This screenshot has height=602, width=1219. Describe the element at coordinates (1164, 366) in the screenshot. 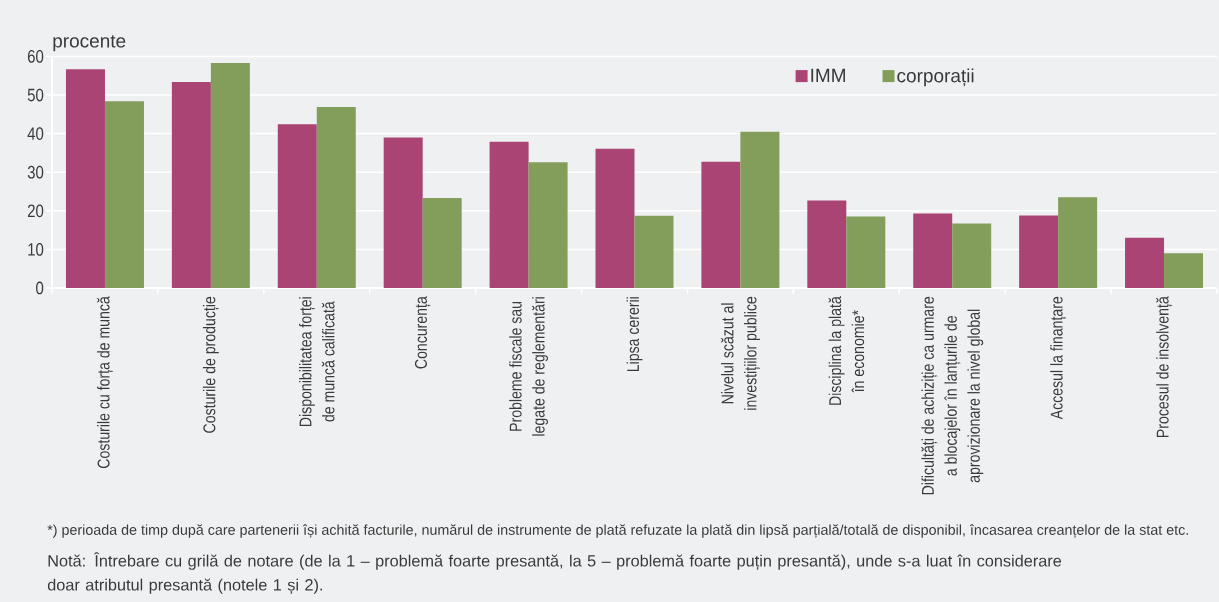

I see `x-tick-label: Procesul de insolvență` at that location.